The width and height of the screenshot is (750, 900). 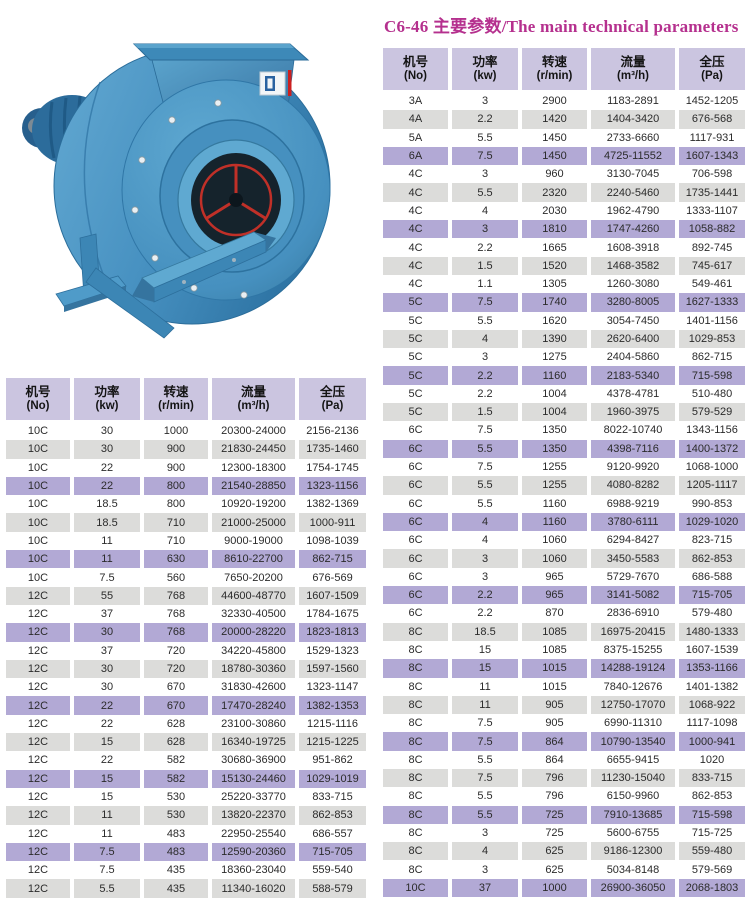 What do you see at coordinates (554, 467) in the screenshot?
I see `table-cell: 1255` at bounding box center [554, 467].